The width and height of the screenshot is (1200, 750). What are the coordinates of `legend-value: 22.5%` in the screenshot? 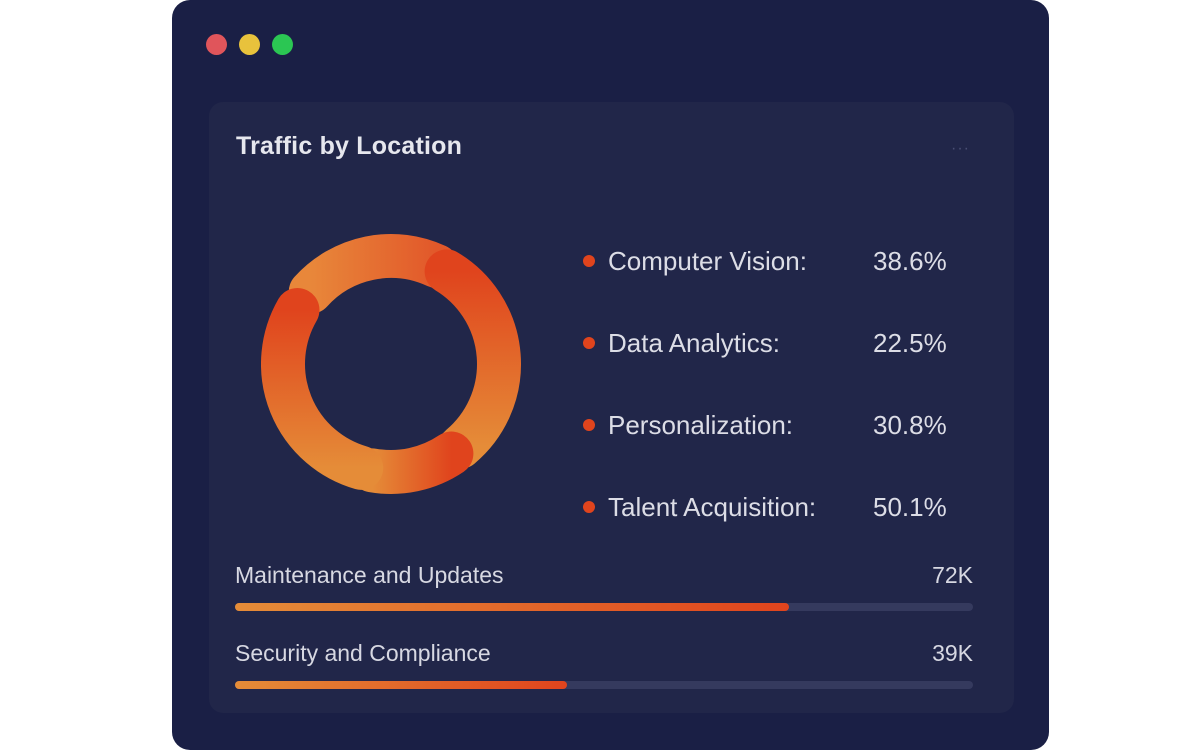 It's located at (910, 342).